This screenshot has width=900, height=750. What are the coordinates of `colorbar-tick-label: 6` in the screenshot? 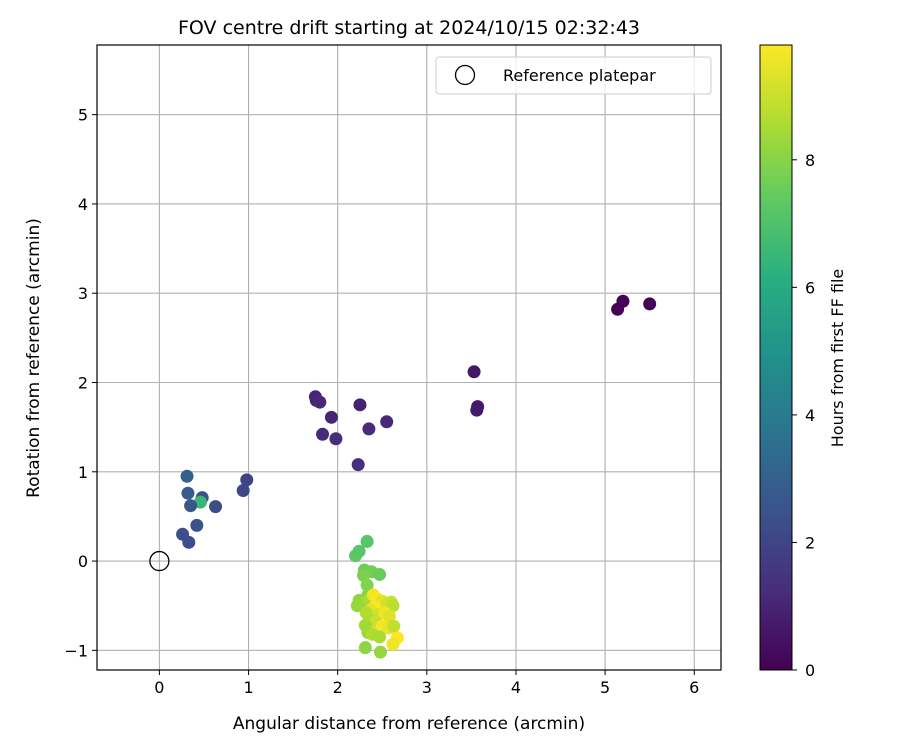 It's located at (810, 287).